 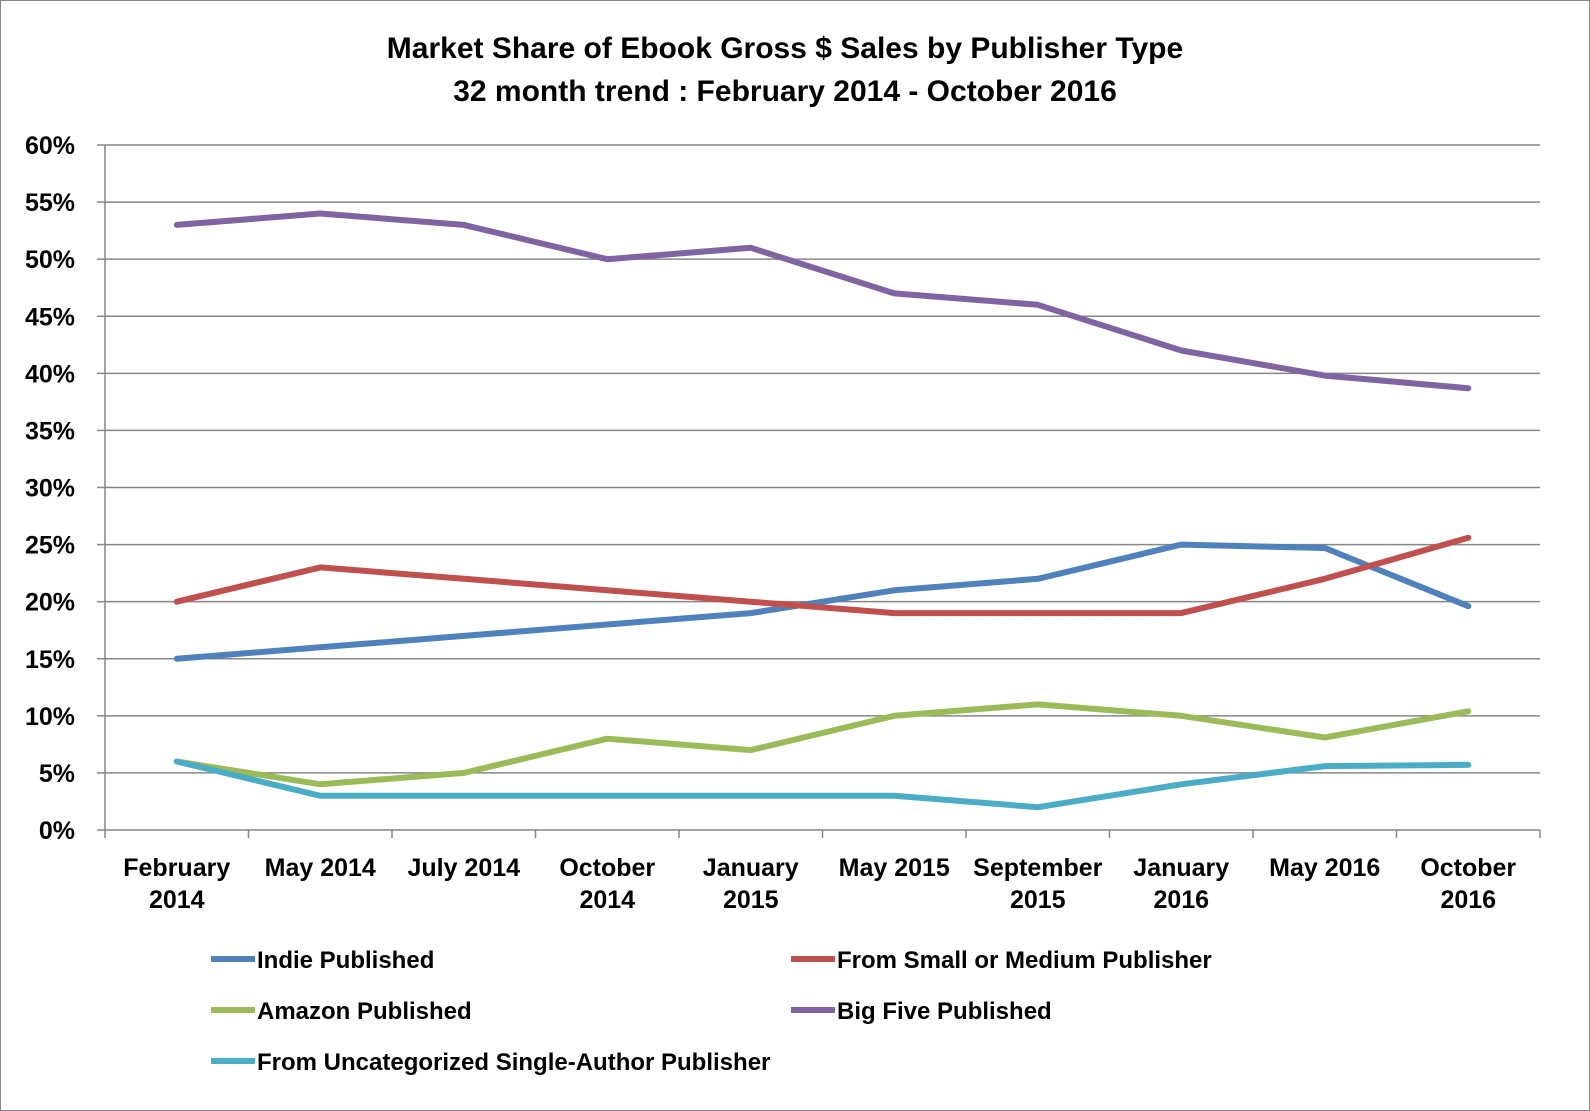 I want to click on y-tick-label: 45%, so click(x=50, y=317).